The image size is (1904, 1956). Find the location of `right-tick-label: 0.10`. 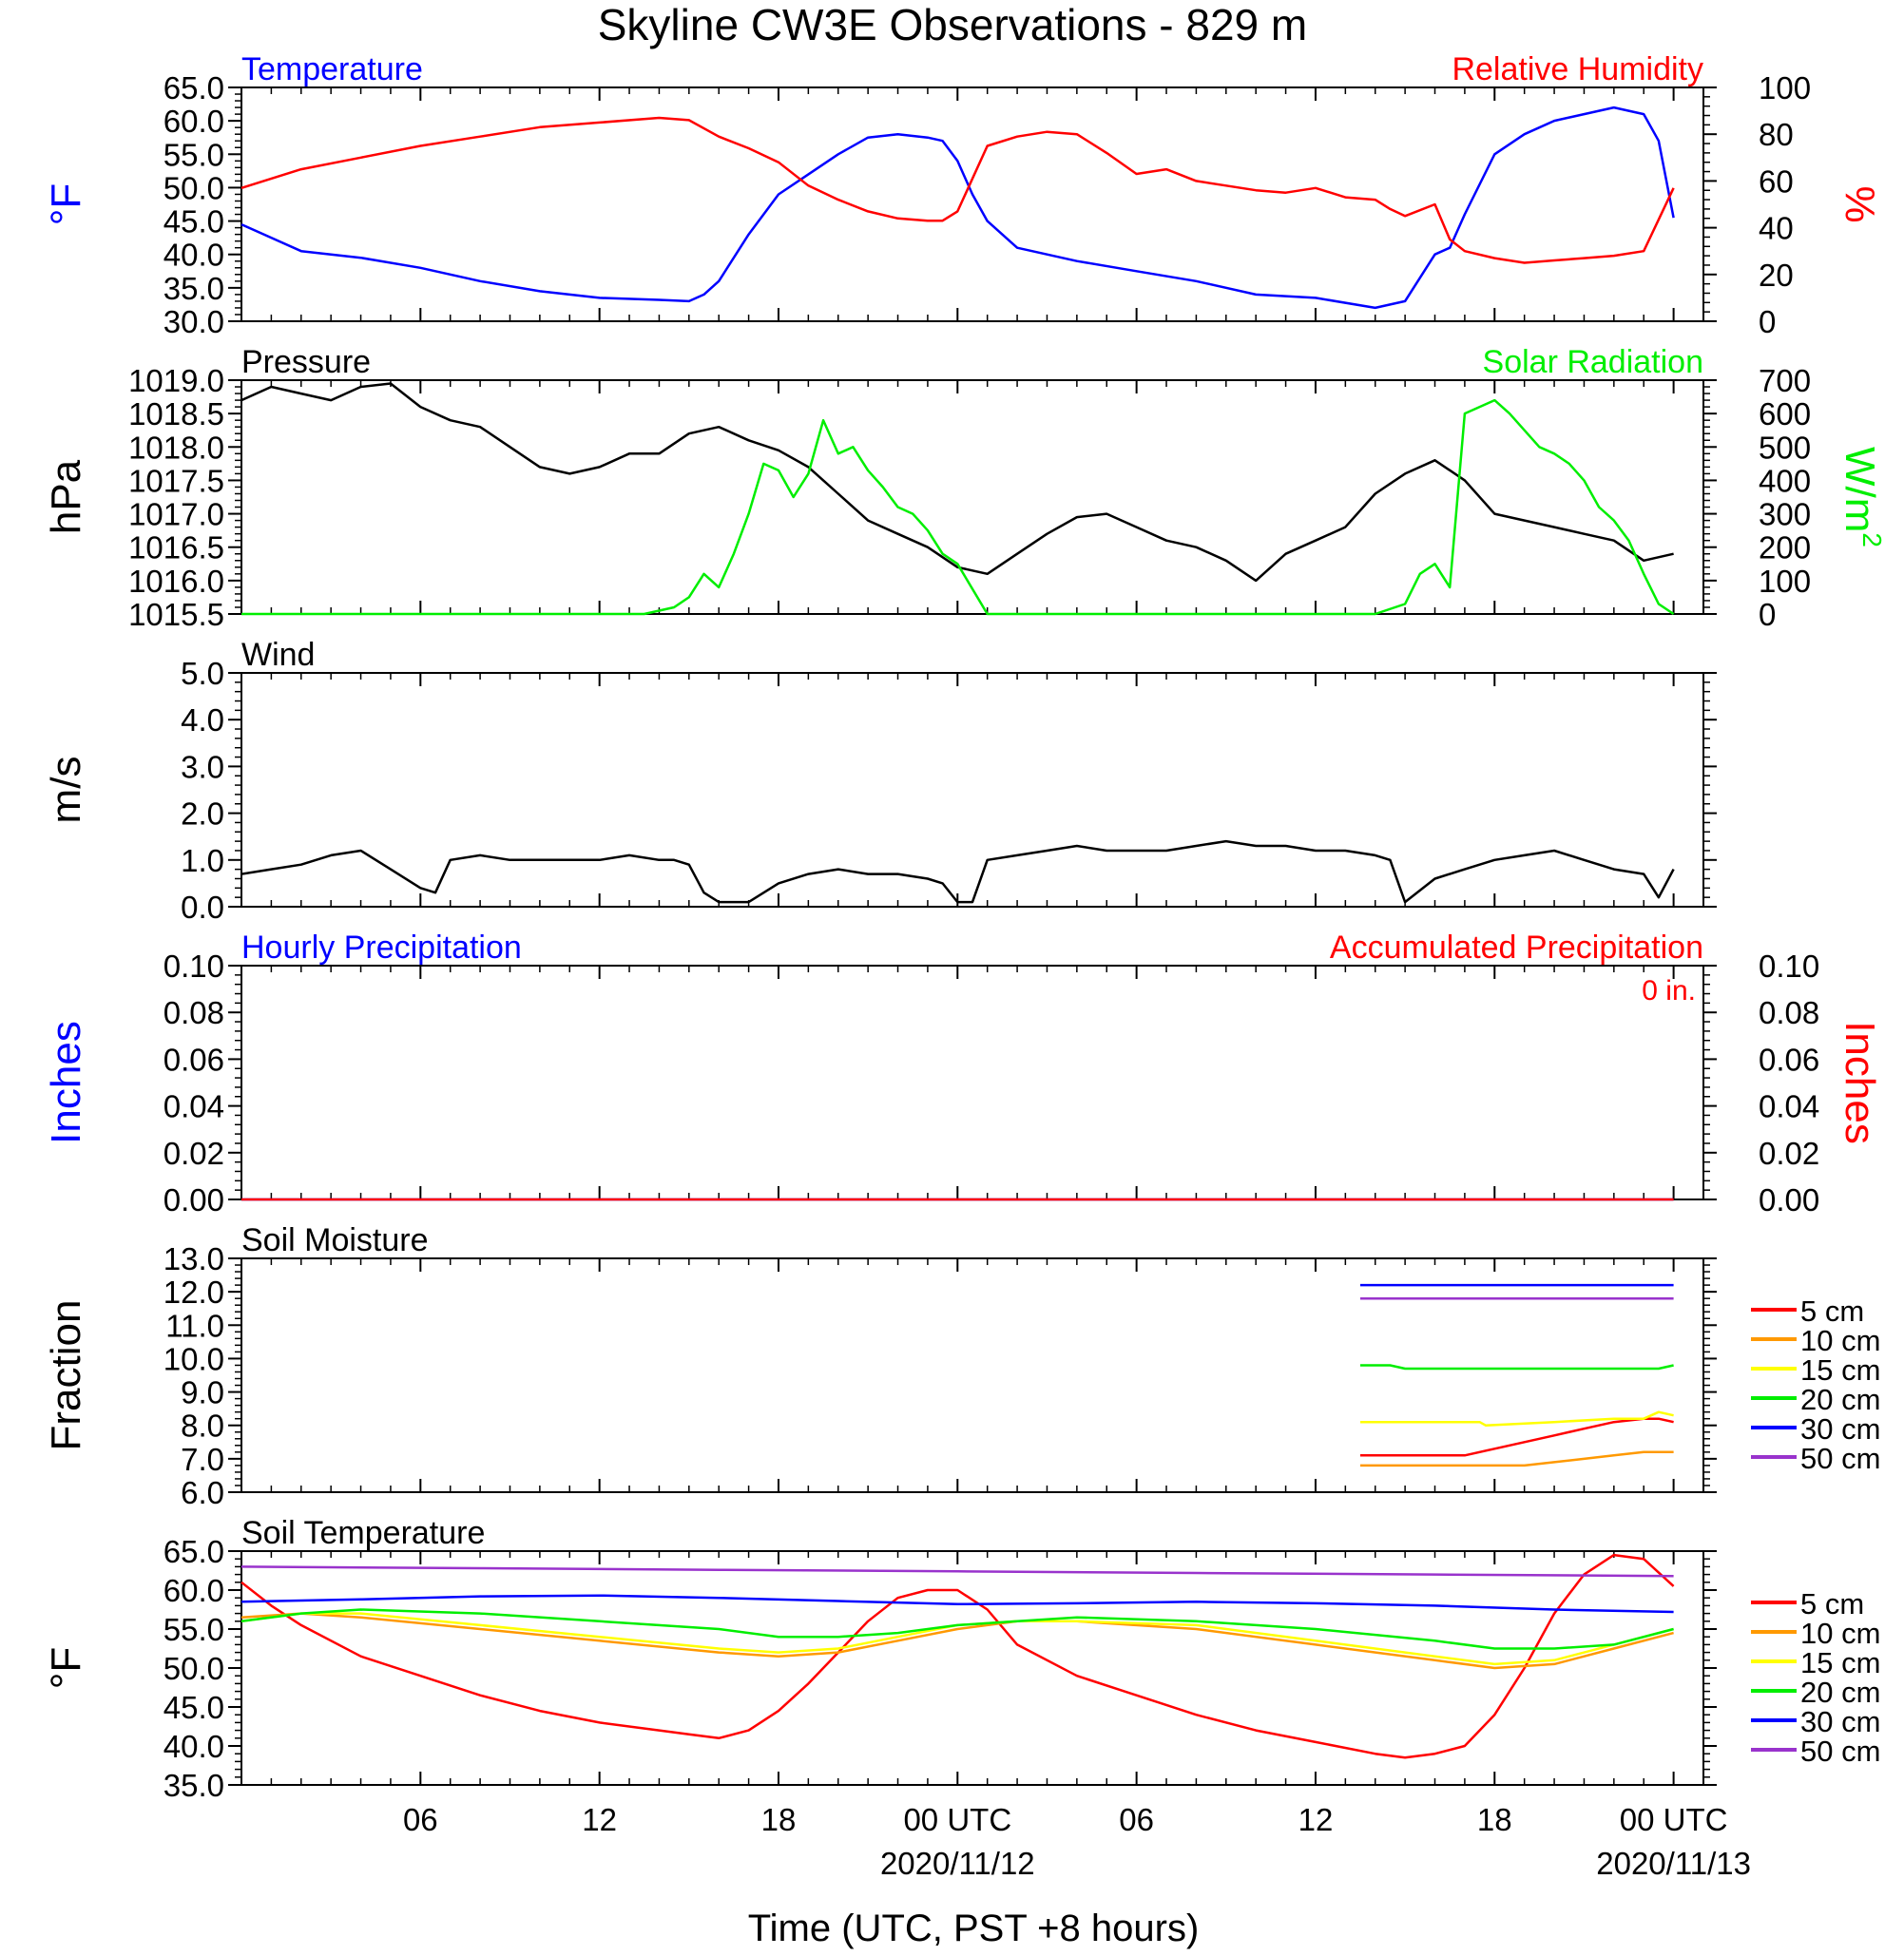

right-tick-label: 0.10 is located at coordinates (1789, 966).